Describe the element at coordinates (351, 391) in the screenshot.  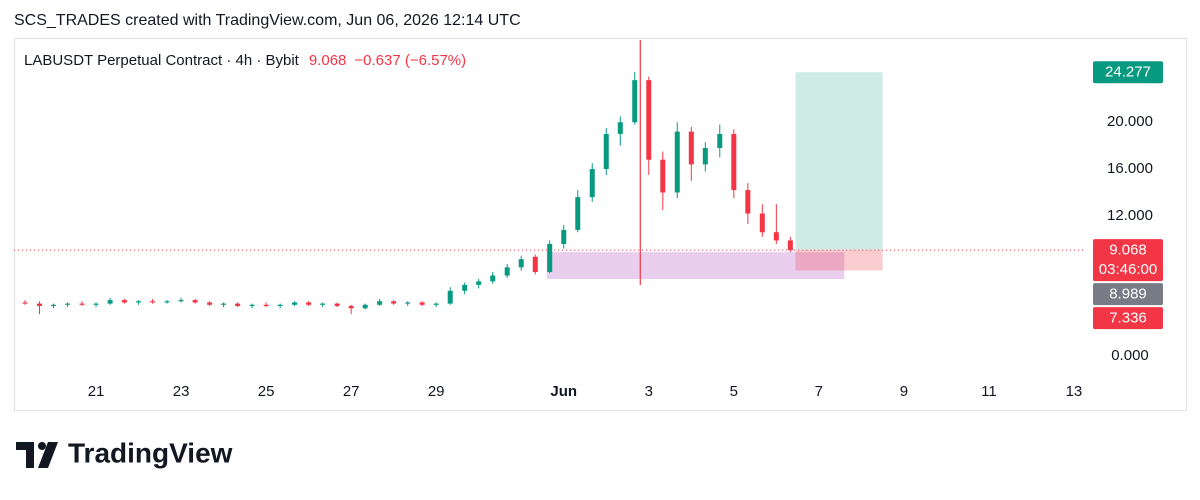
I see `x-tick-label: 27` at that location.